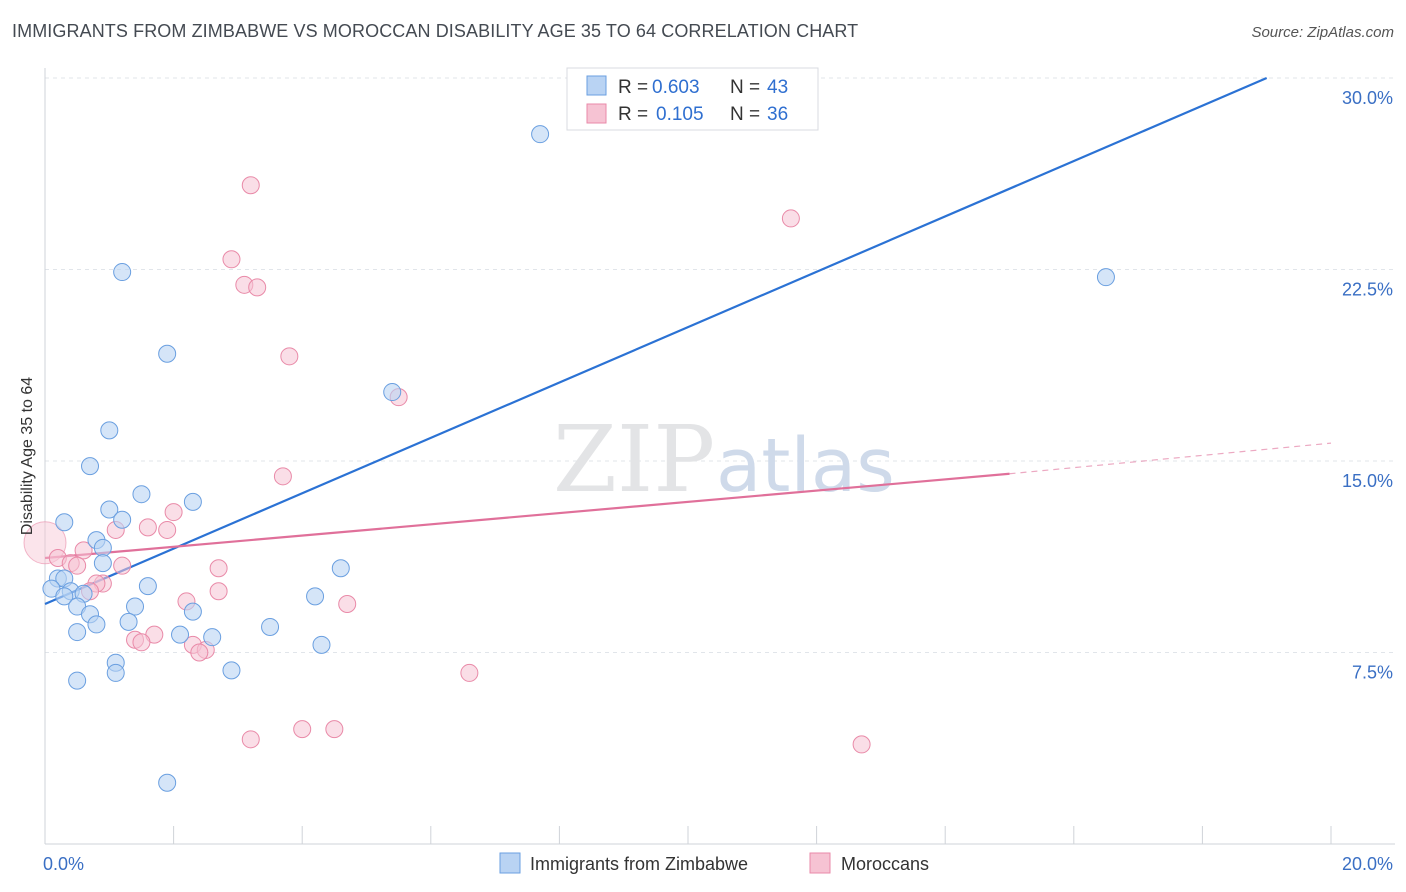 The height and width of the screenshot is (892, 1406). Describe the element at coordinates (63, 864) in the screenshot. I see `x-tick-label-min: 0.0%` at that location.